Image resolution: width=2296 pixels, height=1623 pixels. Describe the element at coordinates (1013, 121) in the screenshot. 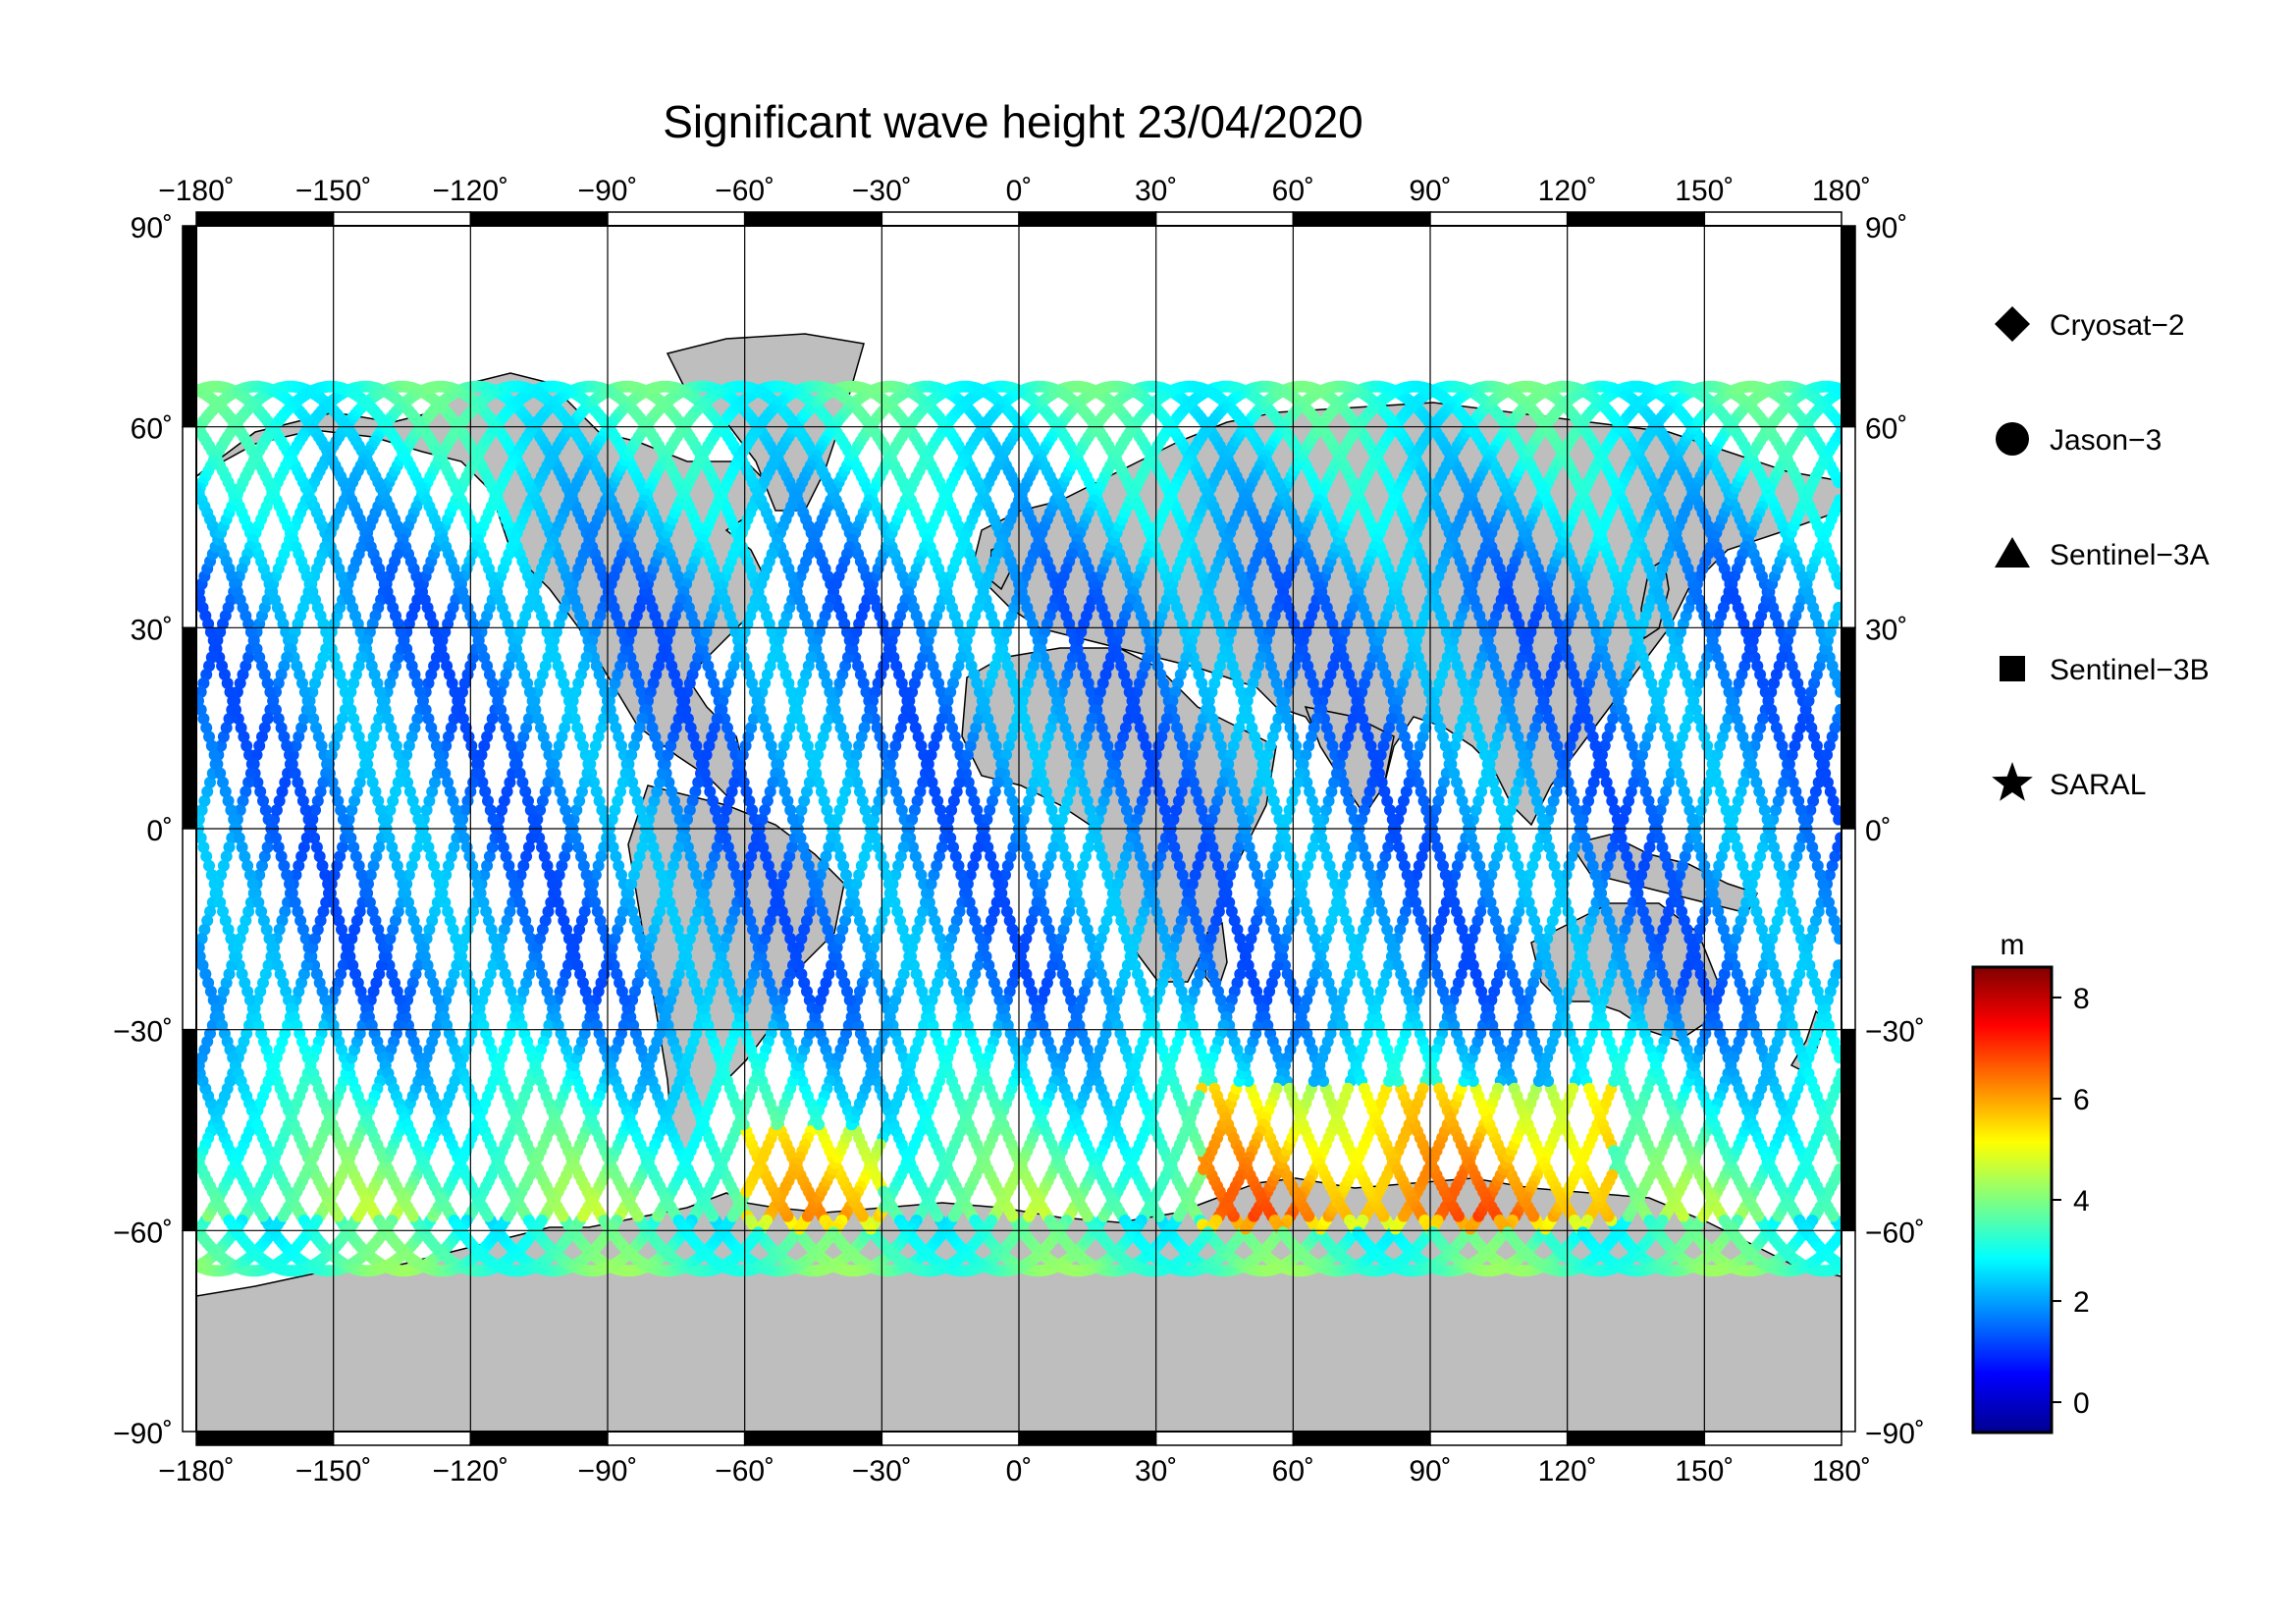

I see `map-title: Significant wave height 23/04/2020` at that location.